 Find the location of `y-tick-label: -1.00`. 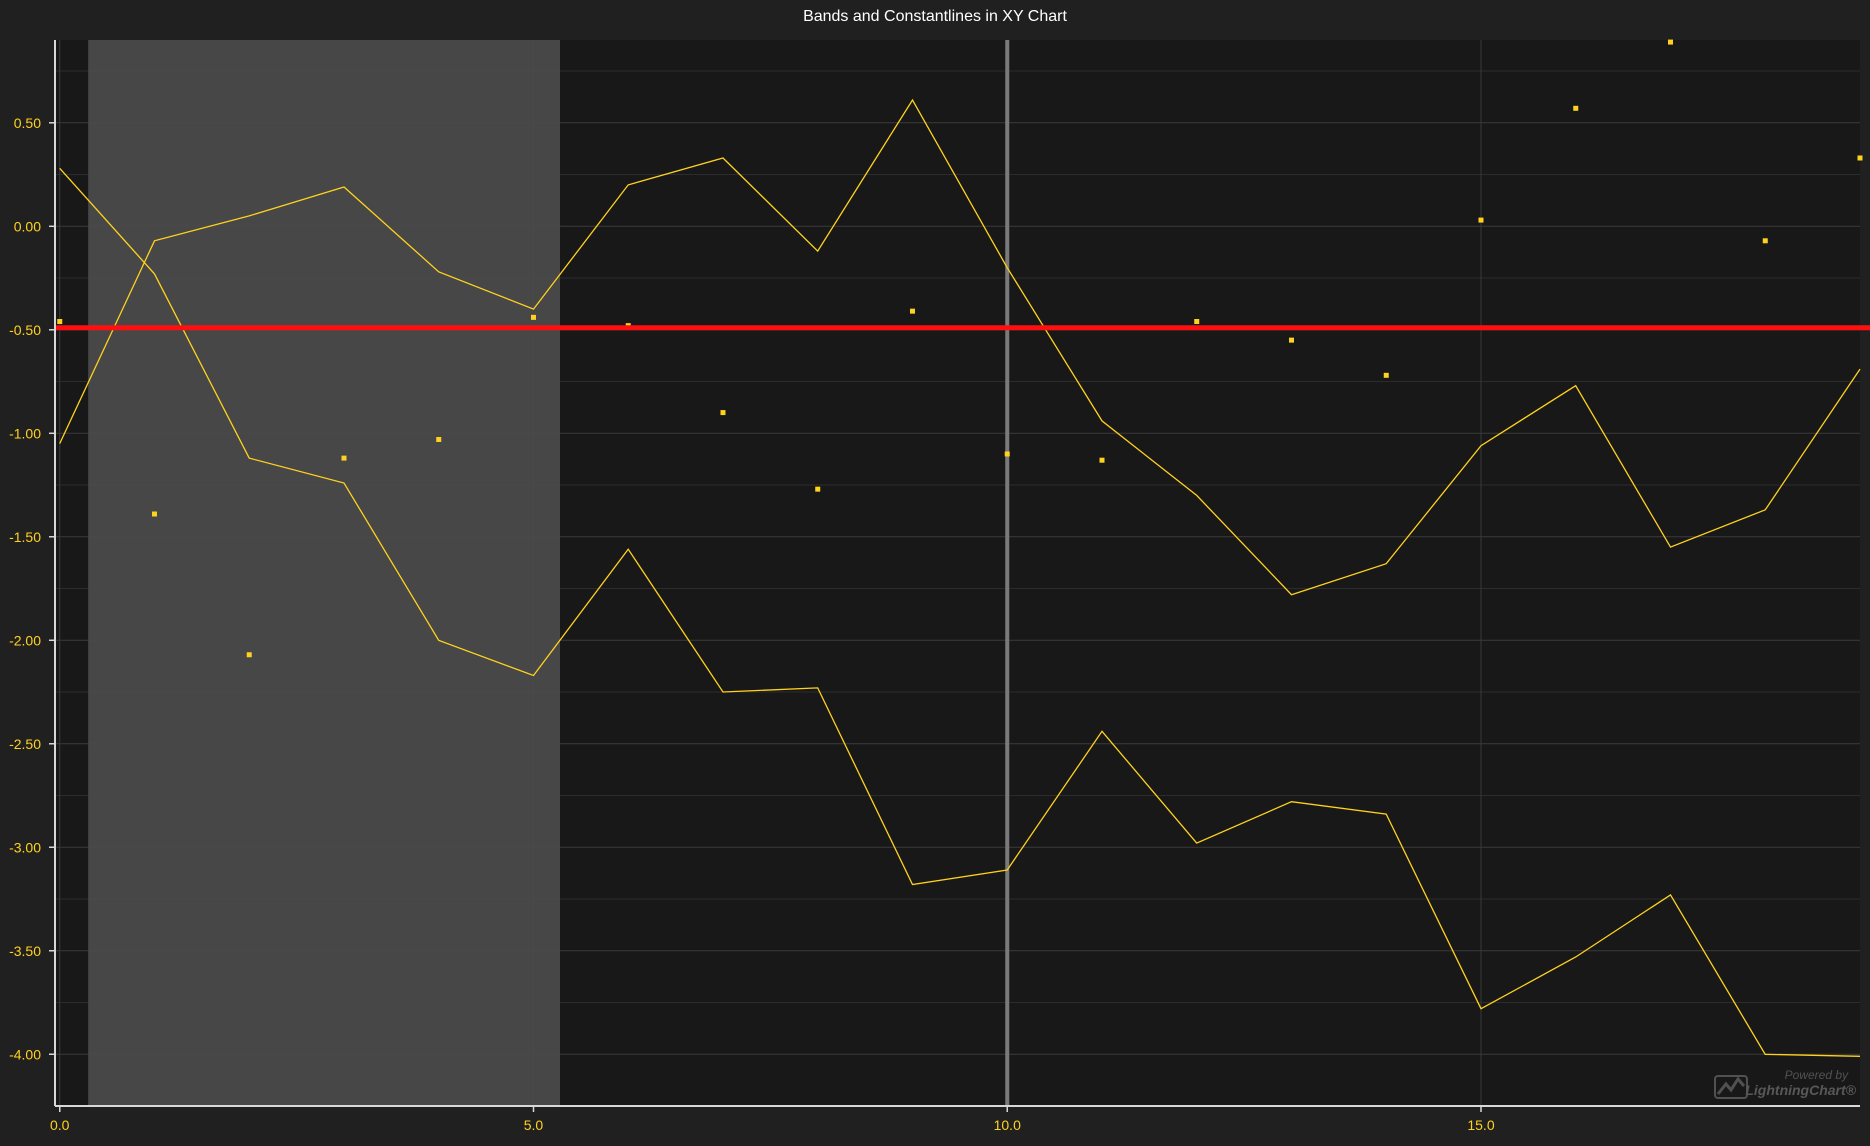

y-tick-label: -1.00 is located at coordinates (25, 433).